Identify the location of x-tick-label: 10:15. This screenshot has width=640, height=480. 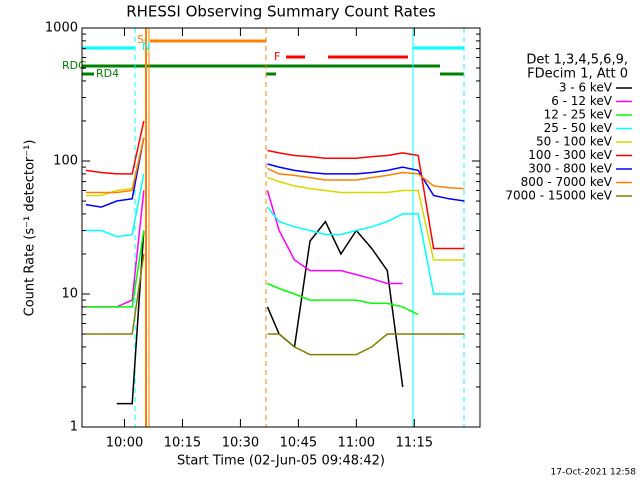
(182, 443).